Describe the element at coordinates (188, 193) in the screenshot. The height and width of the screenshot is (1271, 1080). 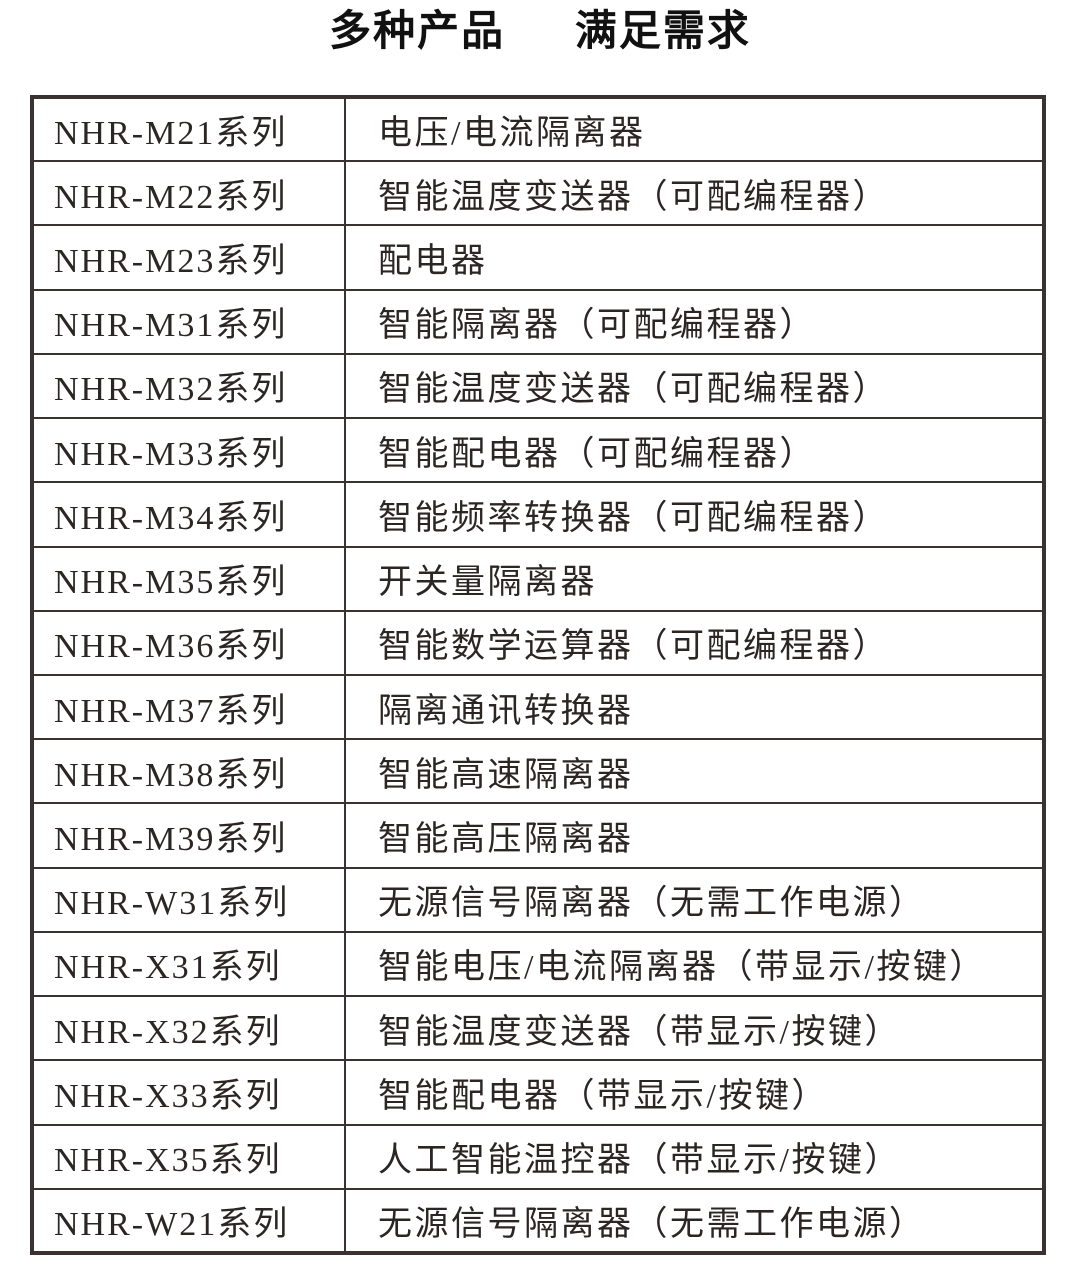
I see `series-cell: NHR-M22系列` at that location.